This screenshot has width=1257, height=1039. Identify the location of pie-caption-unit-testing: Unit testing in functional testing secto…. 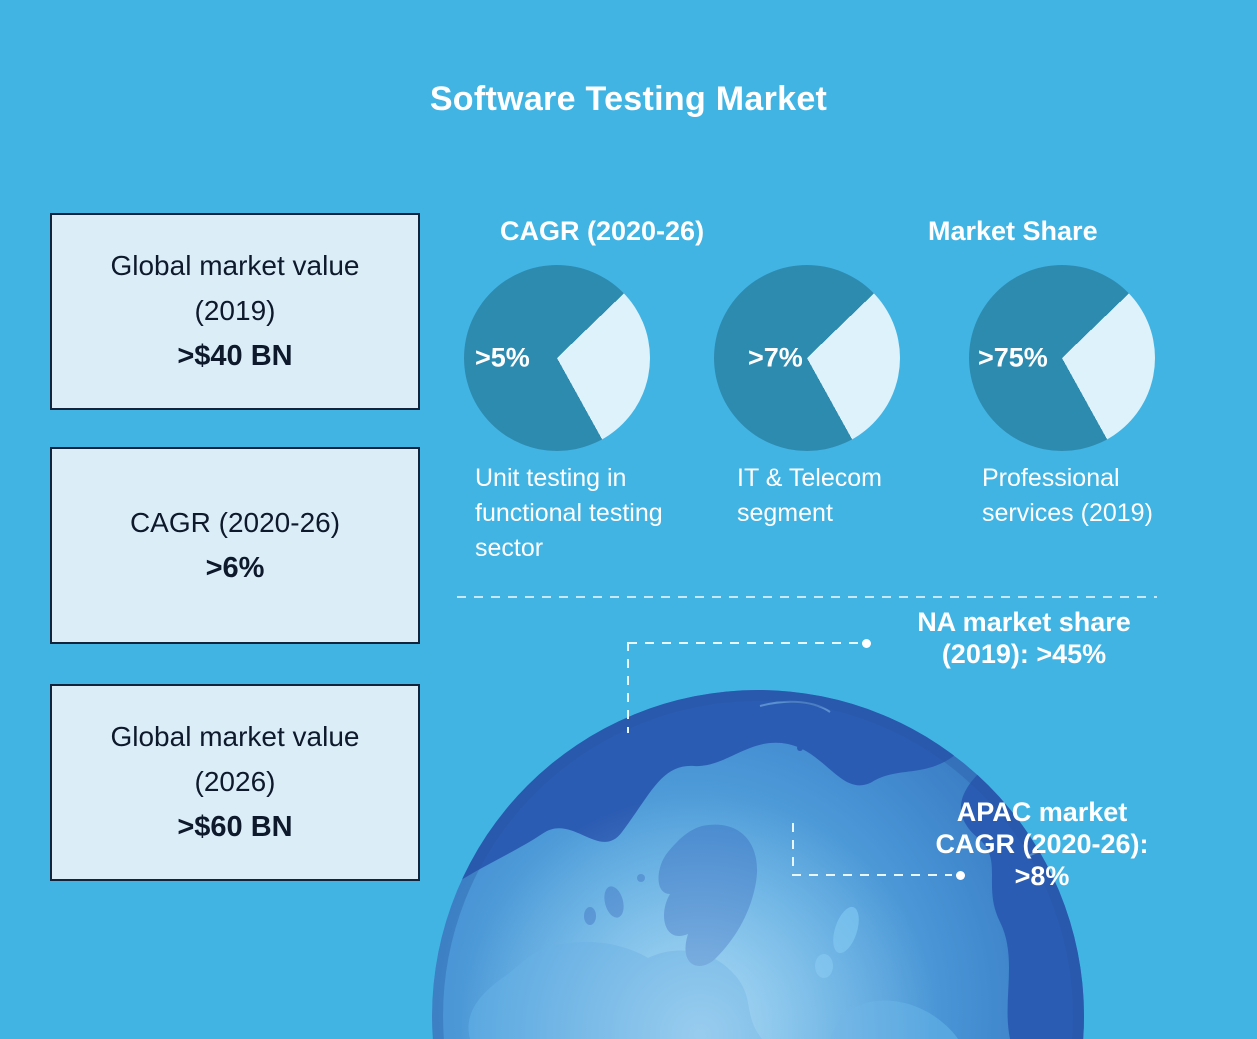
(569, 513).